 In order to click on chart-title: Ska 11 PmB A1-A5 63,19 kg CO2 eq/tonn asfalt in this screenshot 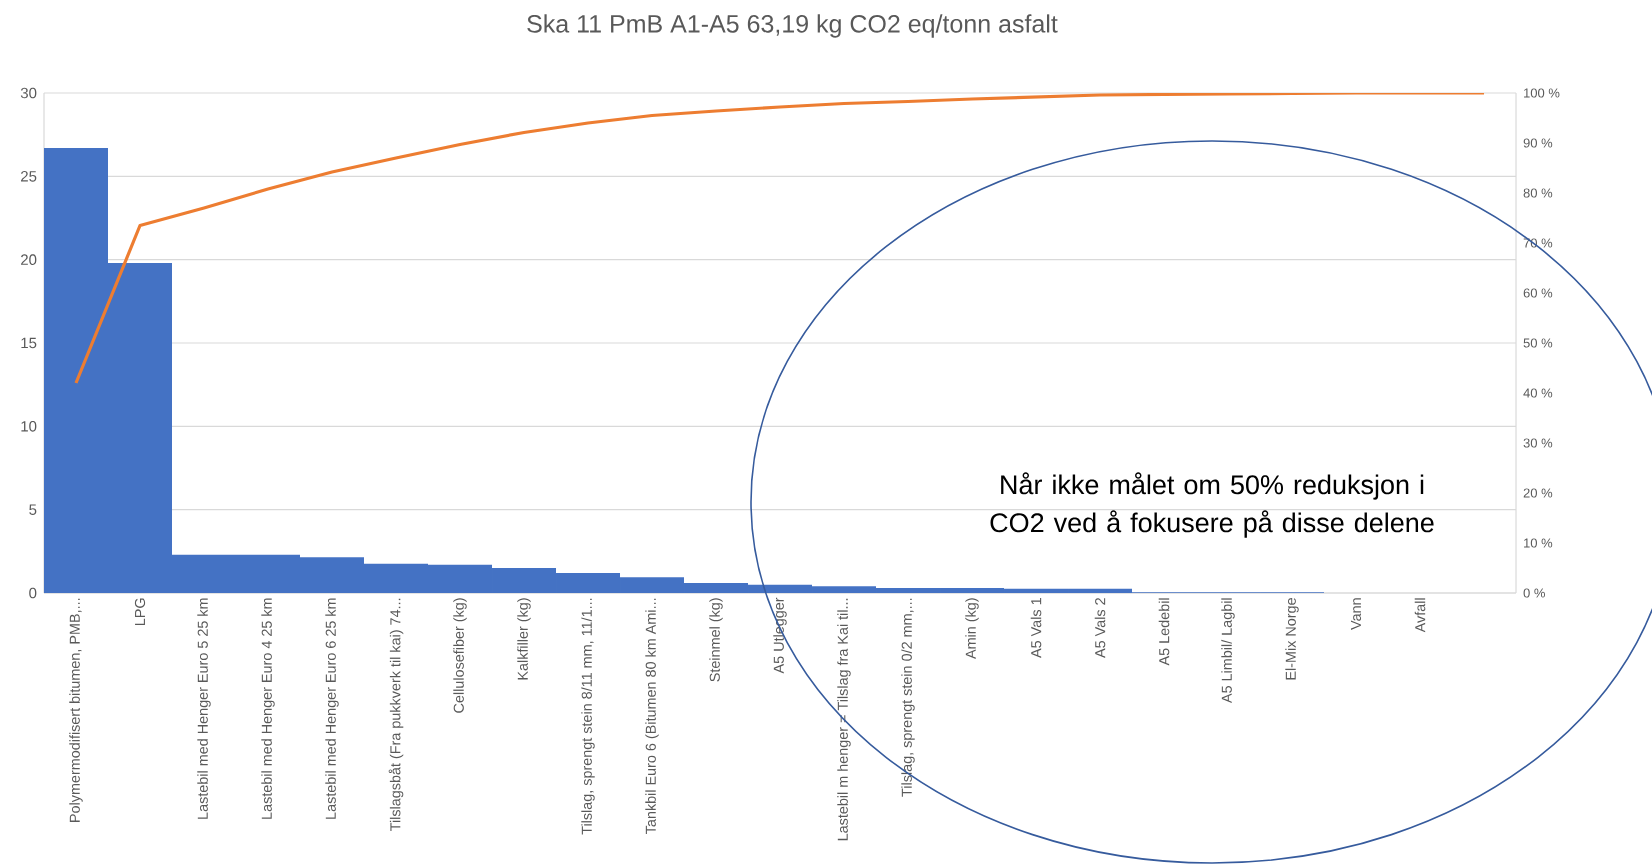, I will do `click(792, 26)`.